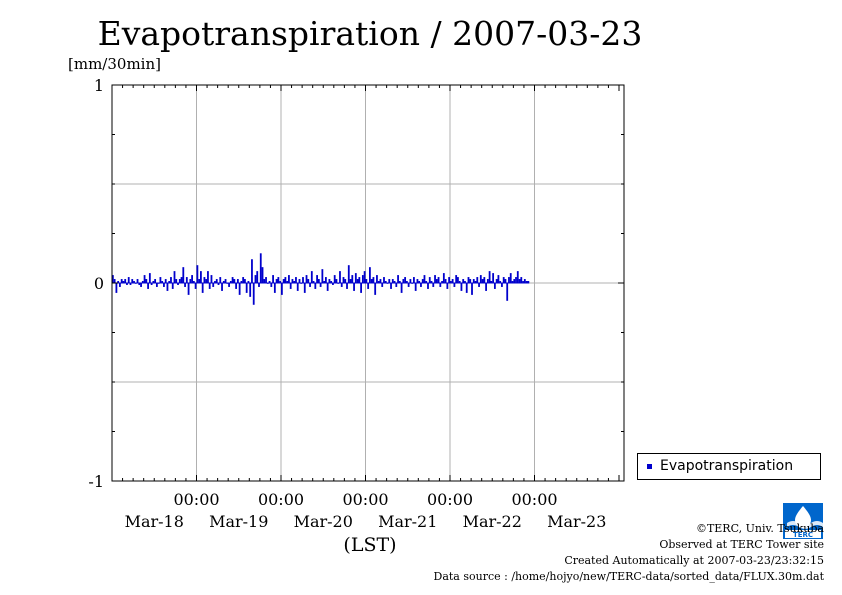 The image size is (842, 595). Describe the element at coordinates (323, 521) in the screenshot. I see `x-tick-date-label: Mar-20` at that location.